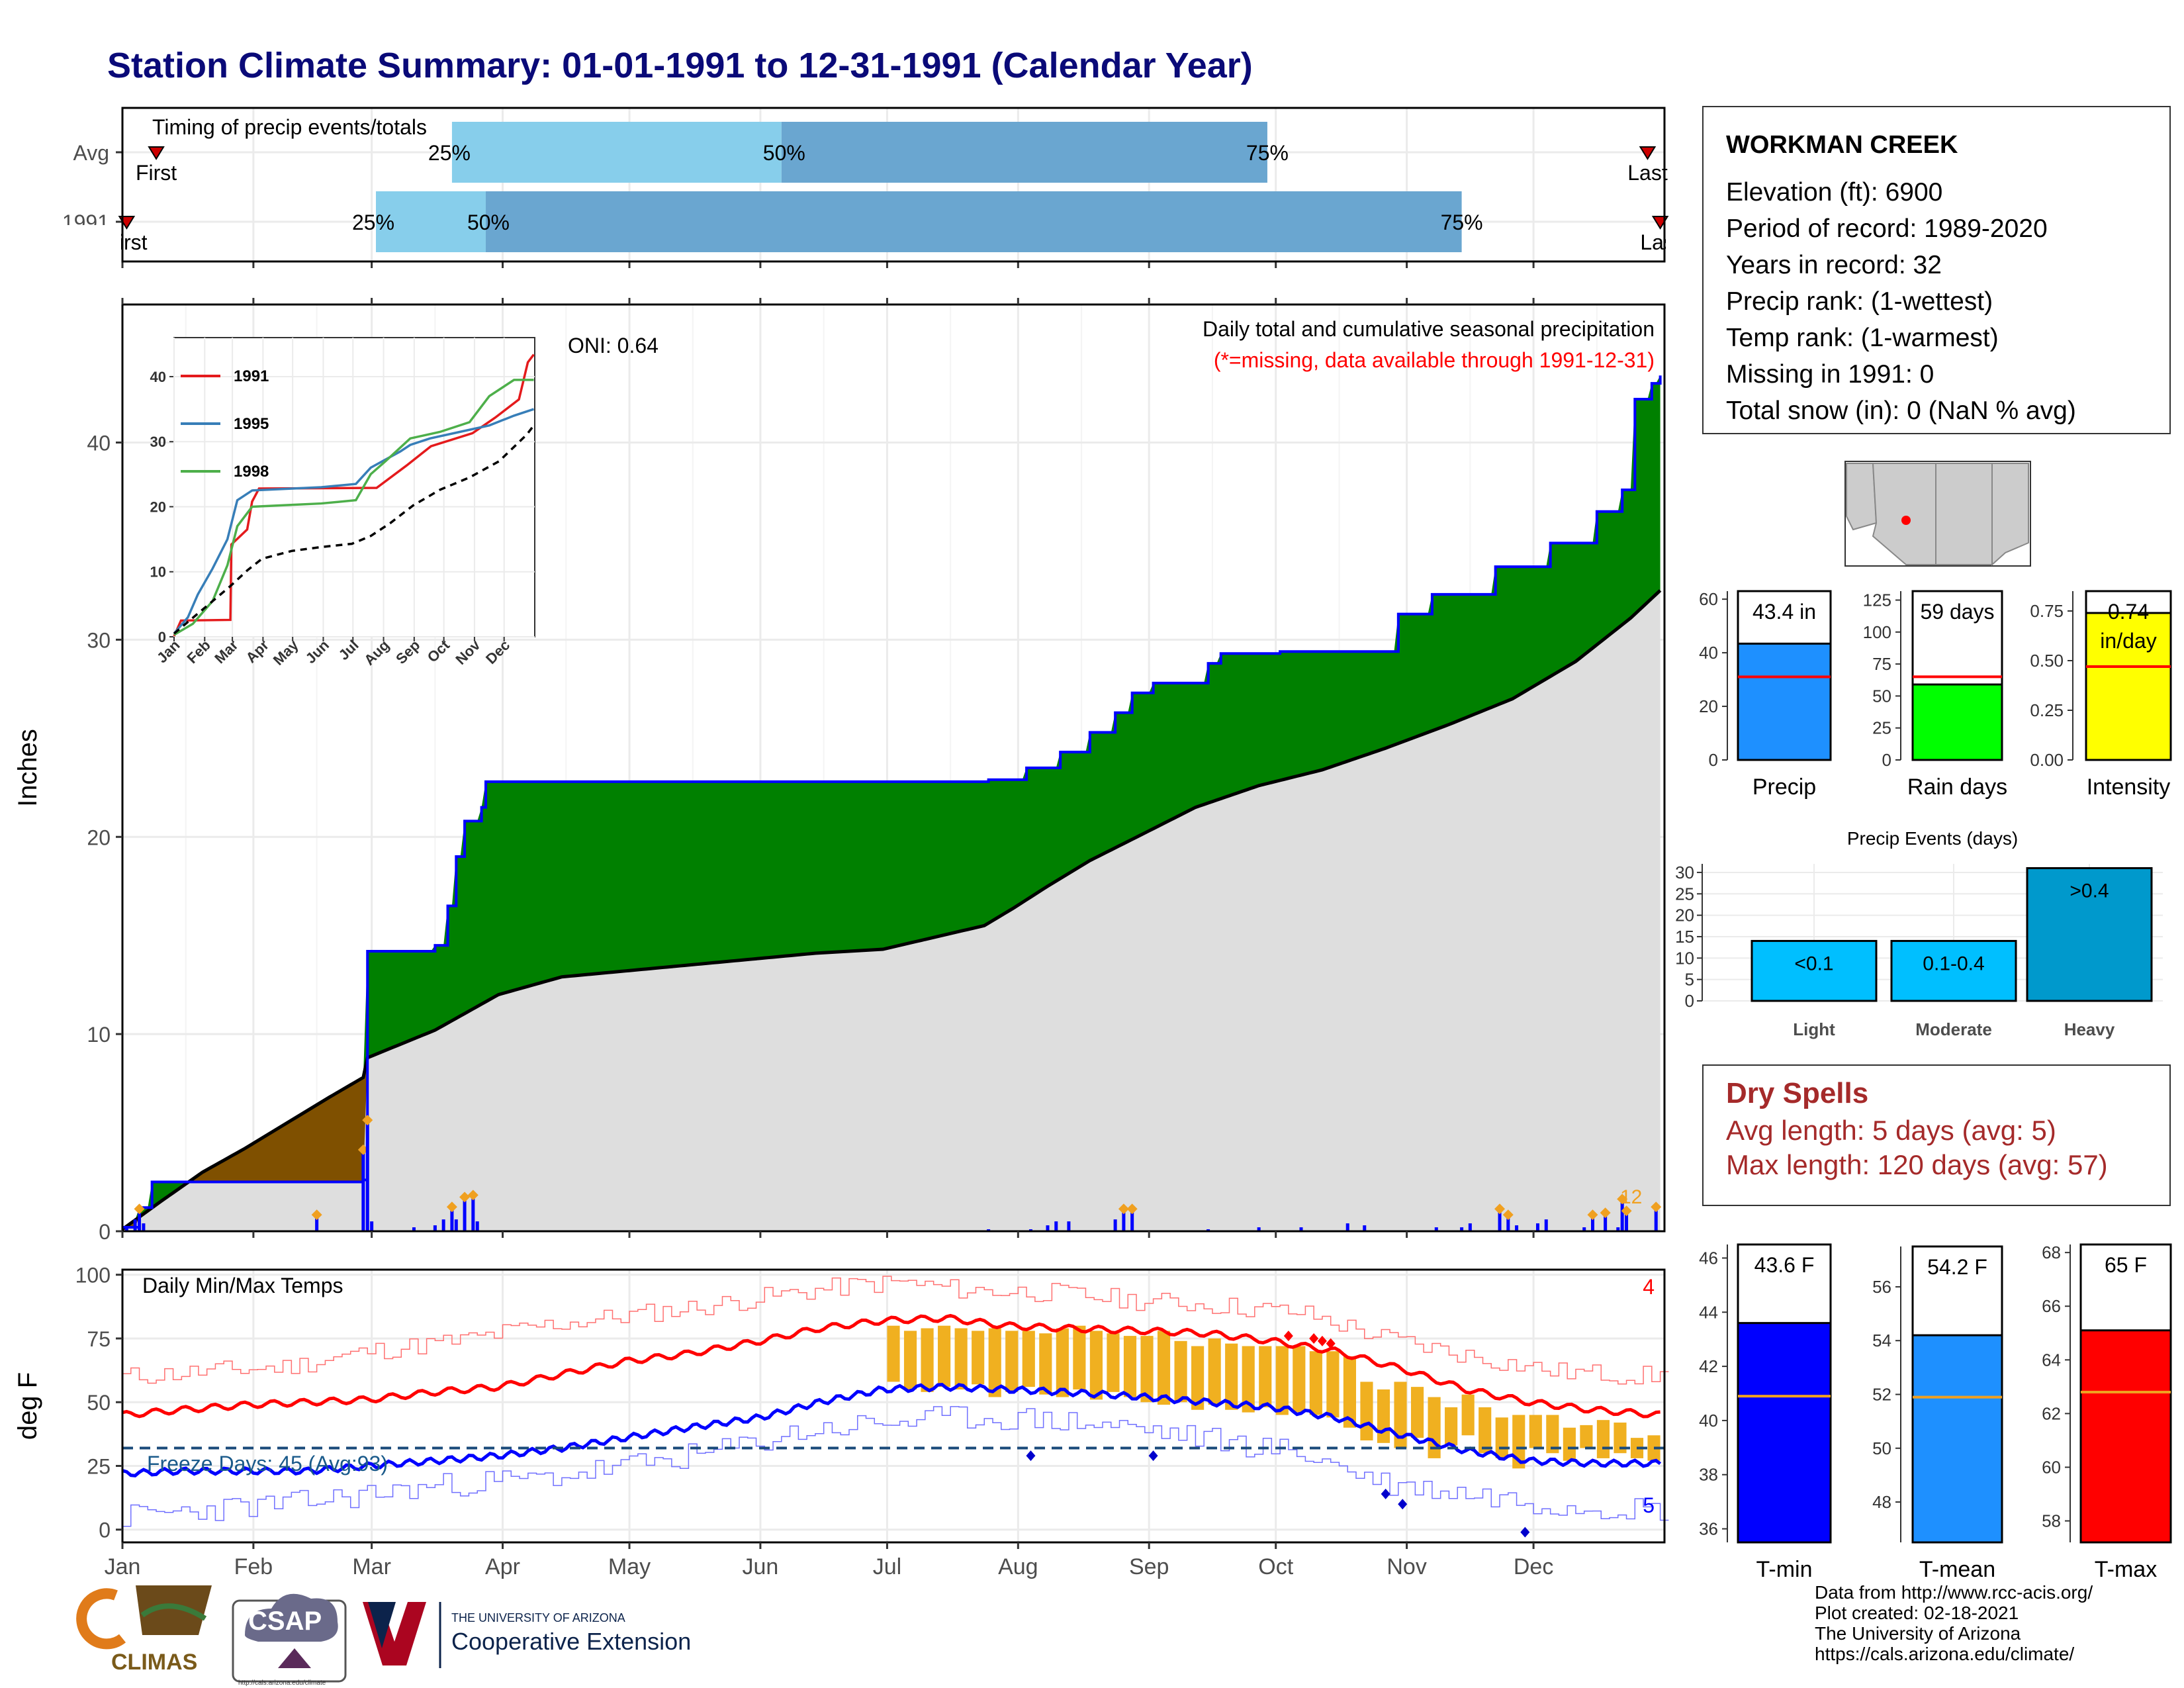  I want to click on timing-row-label: Avg, so click(91, 153).